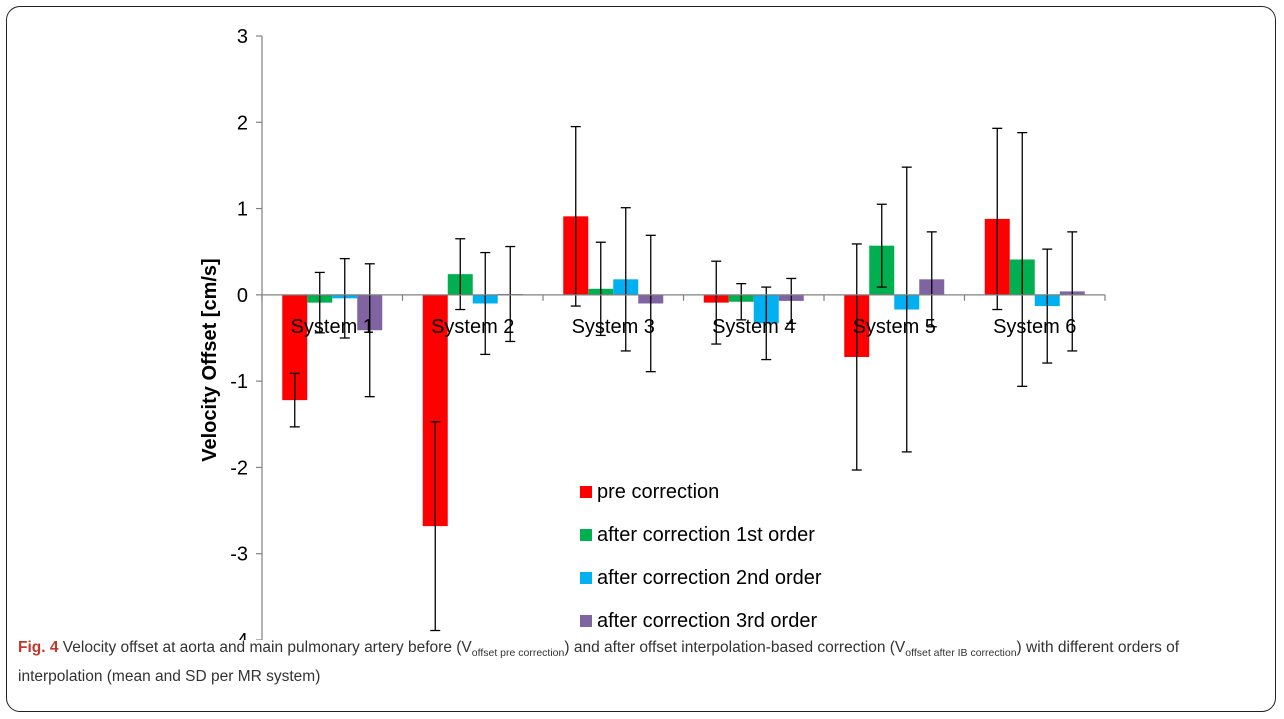 This screenshot has width=1284, height=719. Describe the element at coordinates (518, 653) in the screenshot. I see `caption-sub-1: offset pre correction` at that location.